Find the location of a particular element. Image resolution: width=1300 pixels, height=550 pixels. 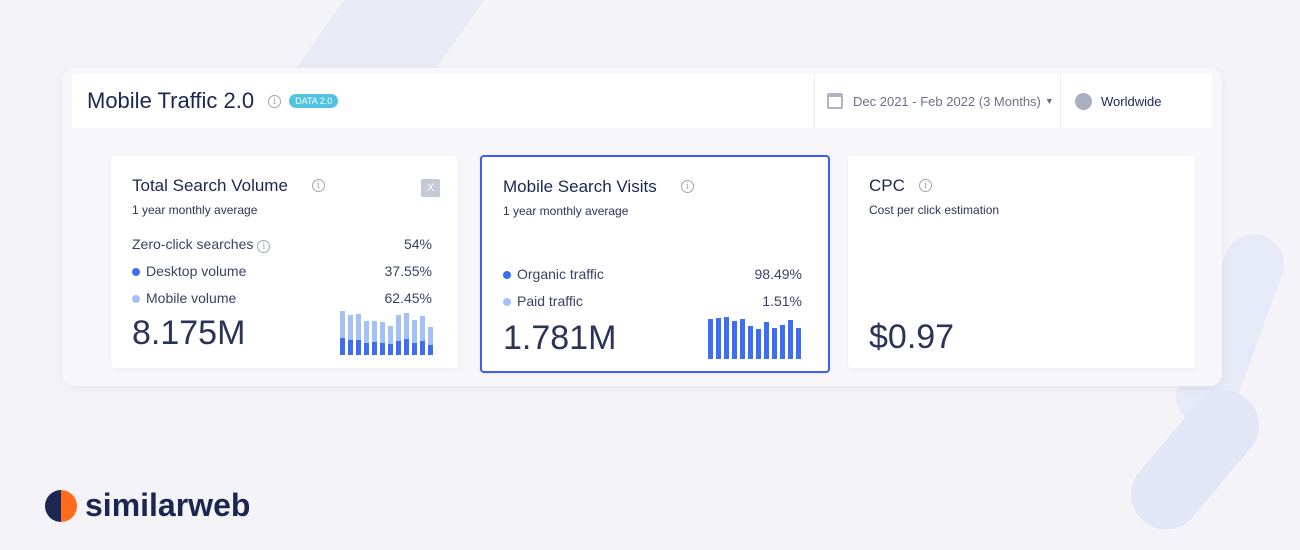

date-range-label: Dec 2021 - Feb 2022 (3 Months) is located at coordinates (947, 101).